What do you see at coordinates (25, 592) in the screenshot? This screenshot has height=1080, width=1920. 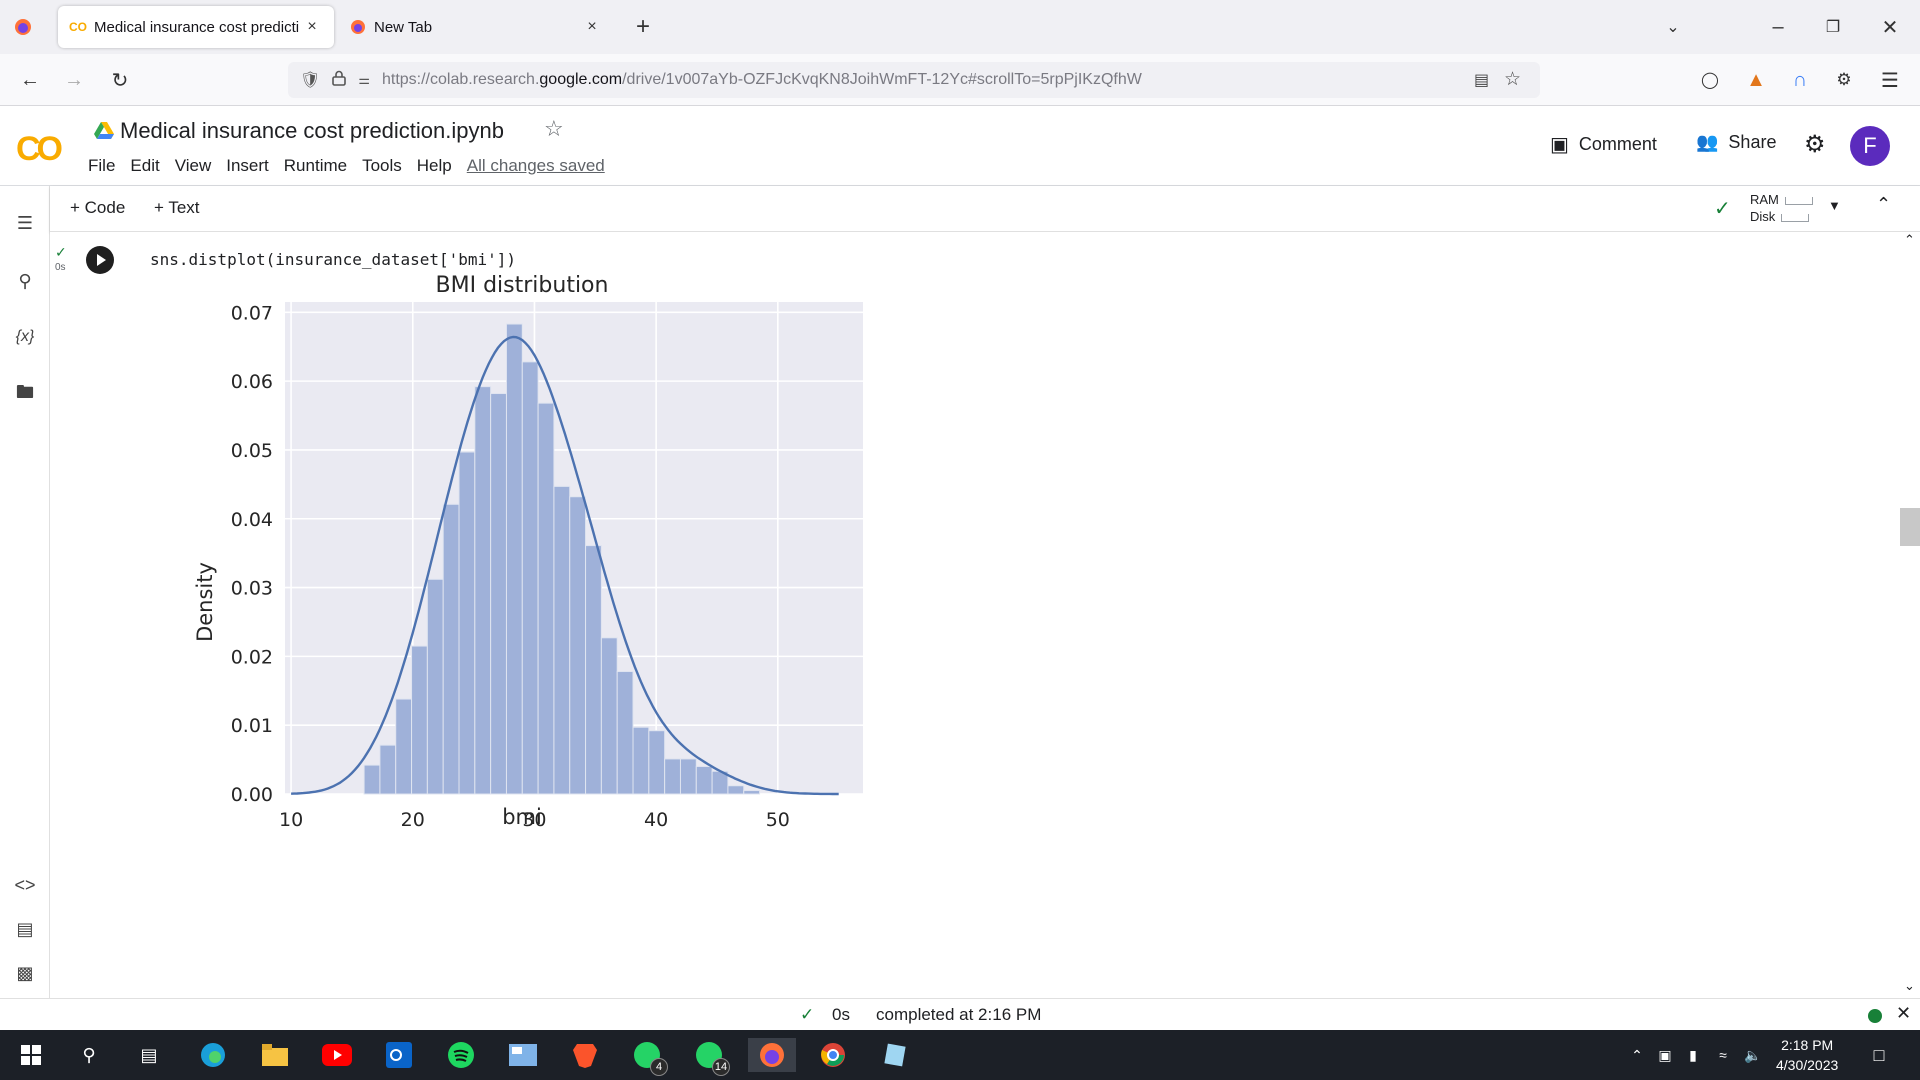 I see `left-sidebar-rail: ☰ ⚲ {x} 🖿 <> ▤ ▩` at bounding box center [25, 592].